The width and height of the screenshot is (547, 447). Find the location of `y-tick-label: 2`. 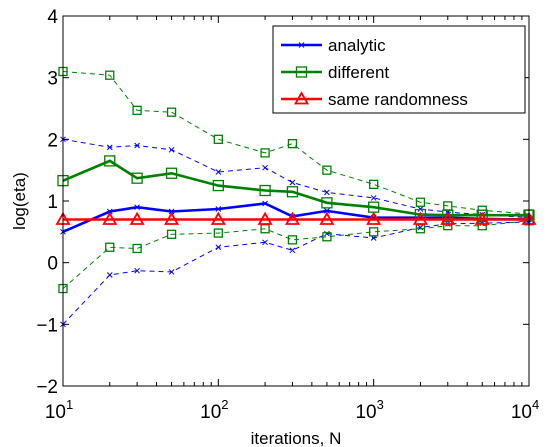

y-tick-label: 2 is located at coordinates (52, 140).